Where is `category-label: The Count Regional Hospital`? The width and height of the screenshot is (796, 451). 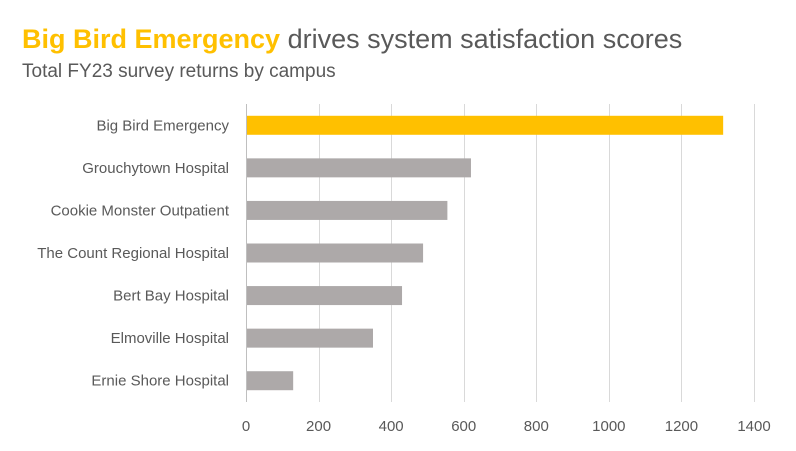
category-label: The Count Regional Hospital is located at coordinates (133, 253).